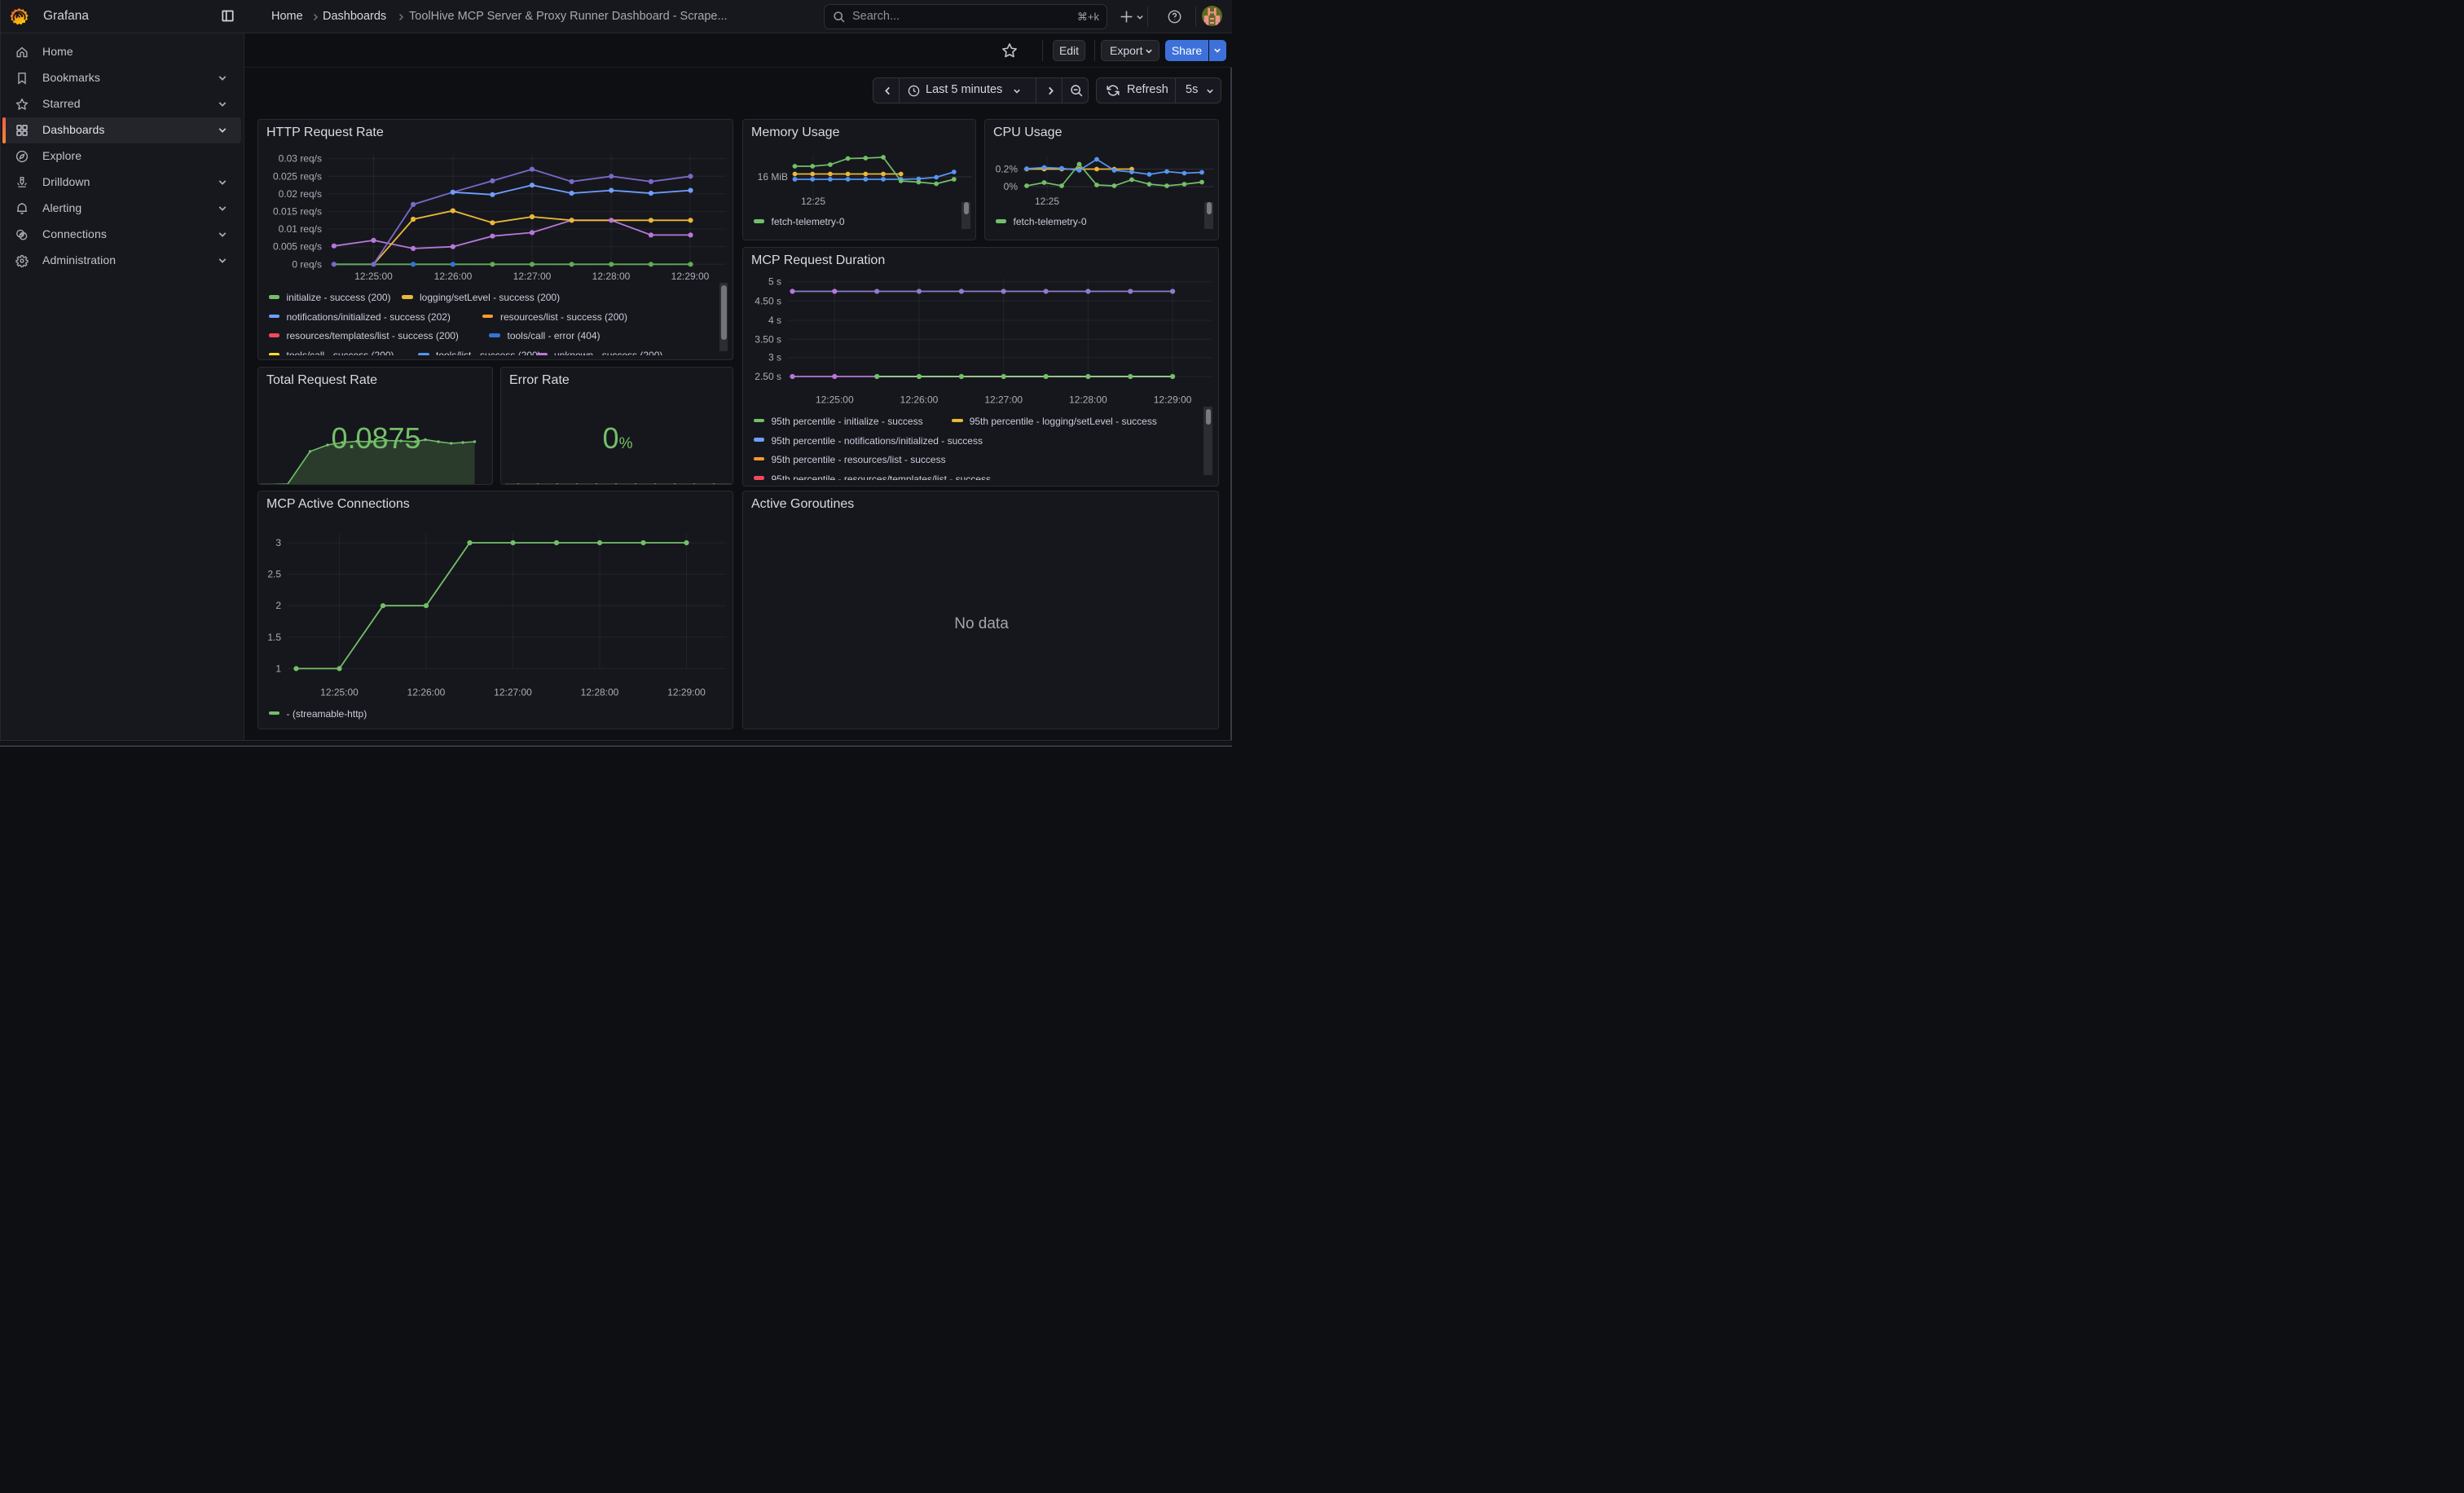 This screenshot has height=1493, width=2464. I want to click on svg-text: 0%, so click(1011, 186).